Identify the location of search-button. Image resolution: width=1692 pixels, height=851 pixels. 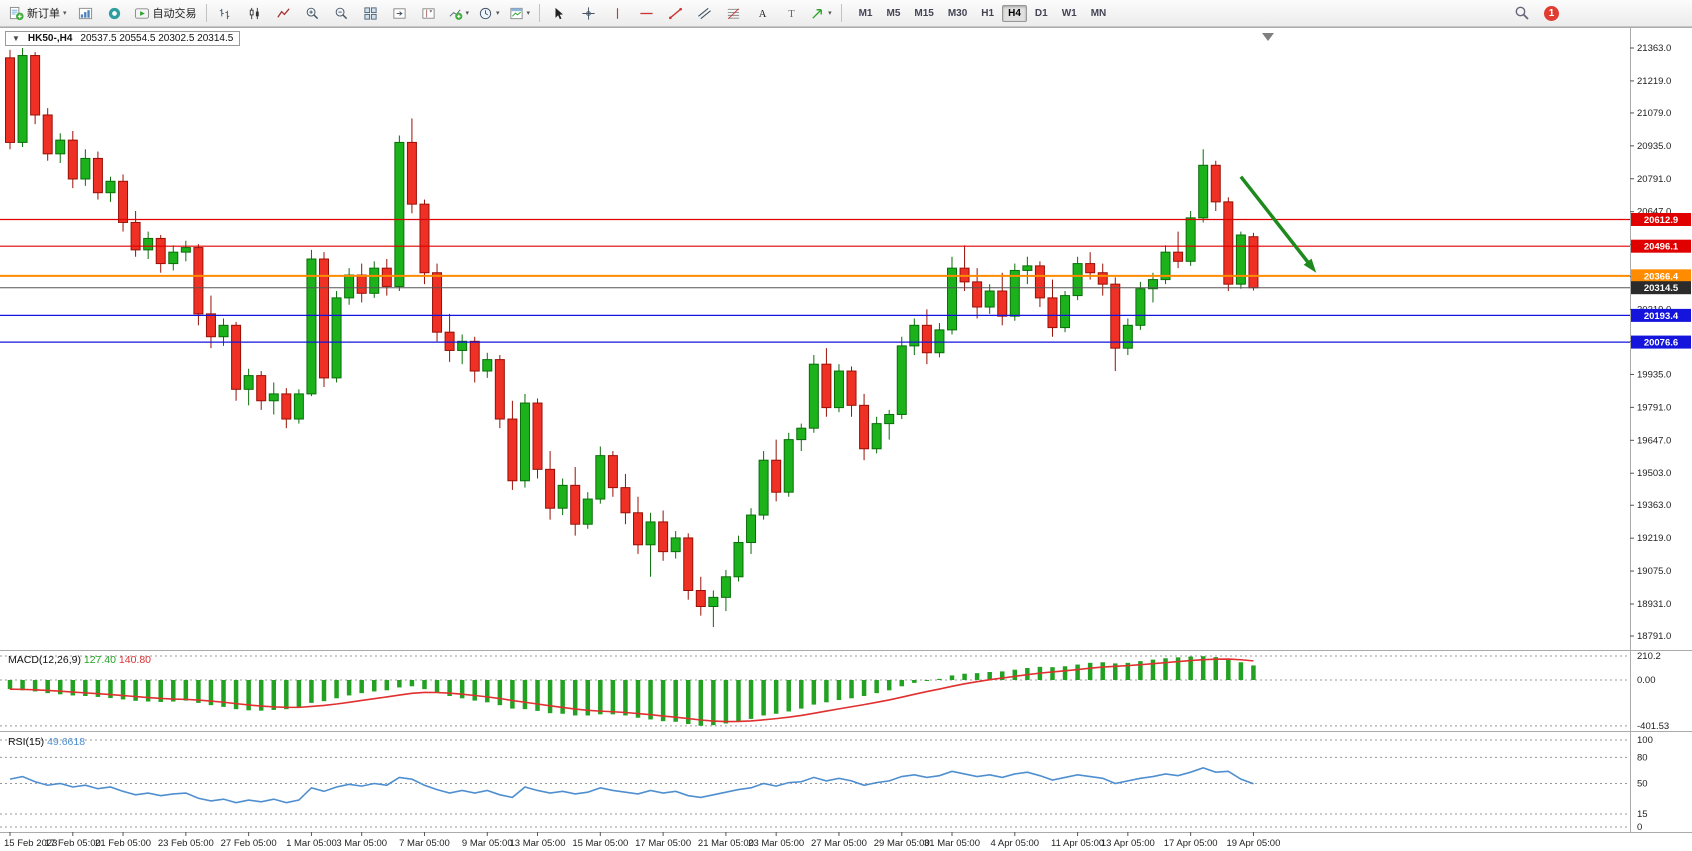
(1522, 13).